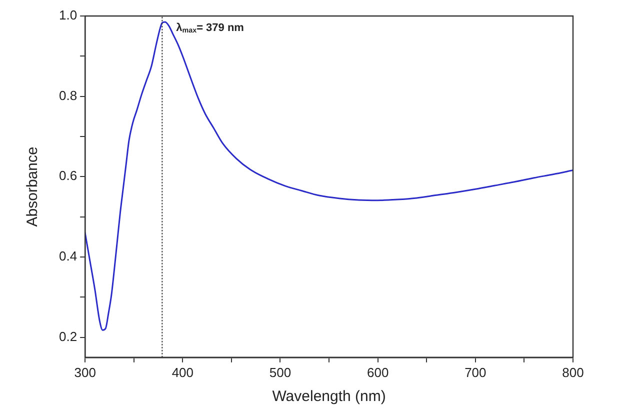 This screenshot has height=418, width=623. Describe the element at coordinates (280, 372) in the screenshot. I see `x-tick-label: 500` at that location.